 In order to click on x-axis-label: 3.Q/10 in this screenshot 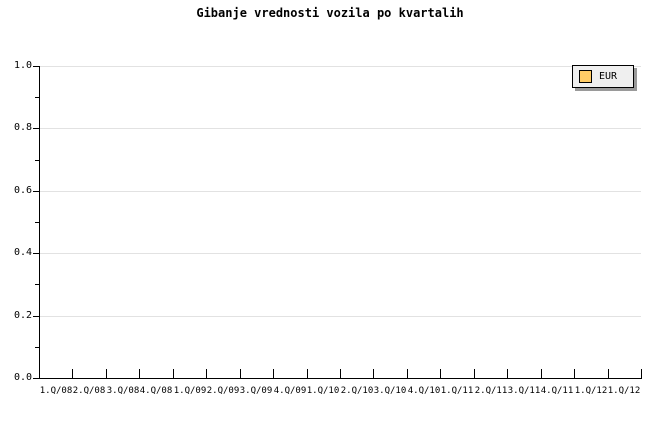, I will do `click(390, 391)`.